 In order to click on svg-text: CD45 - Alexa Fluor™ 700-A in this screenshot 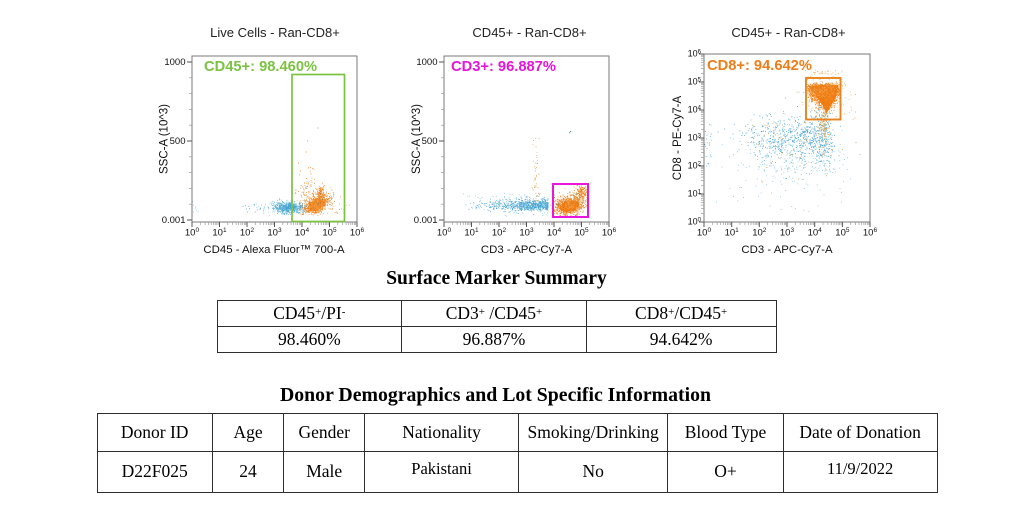, I will do `click(274, 250)`.